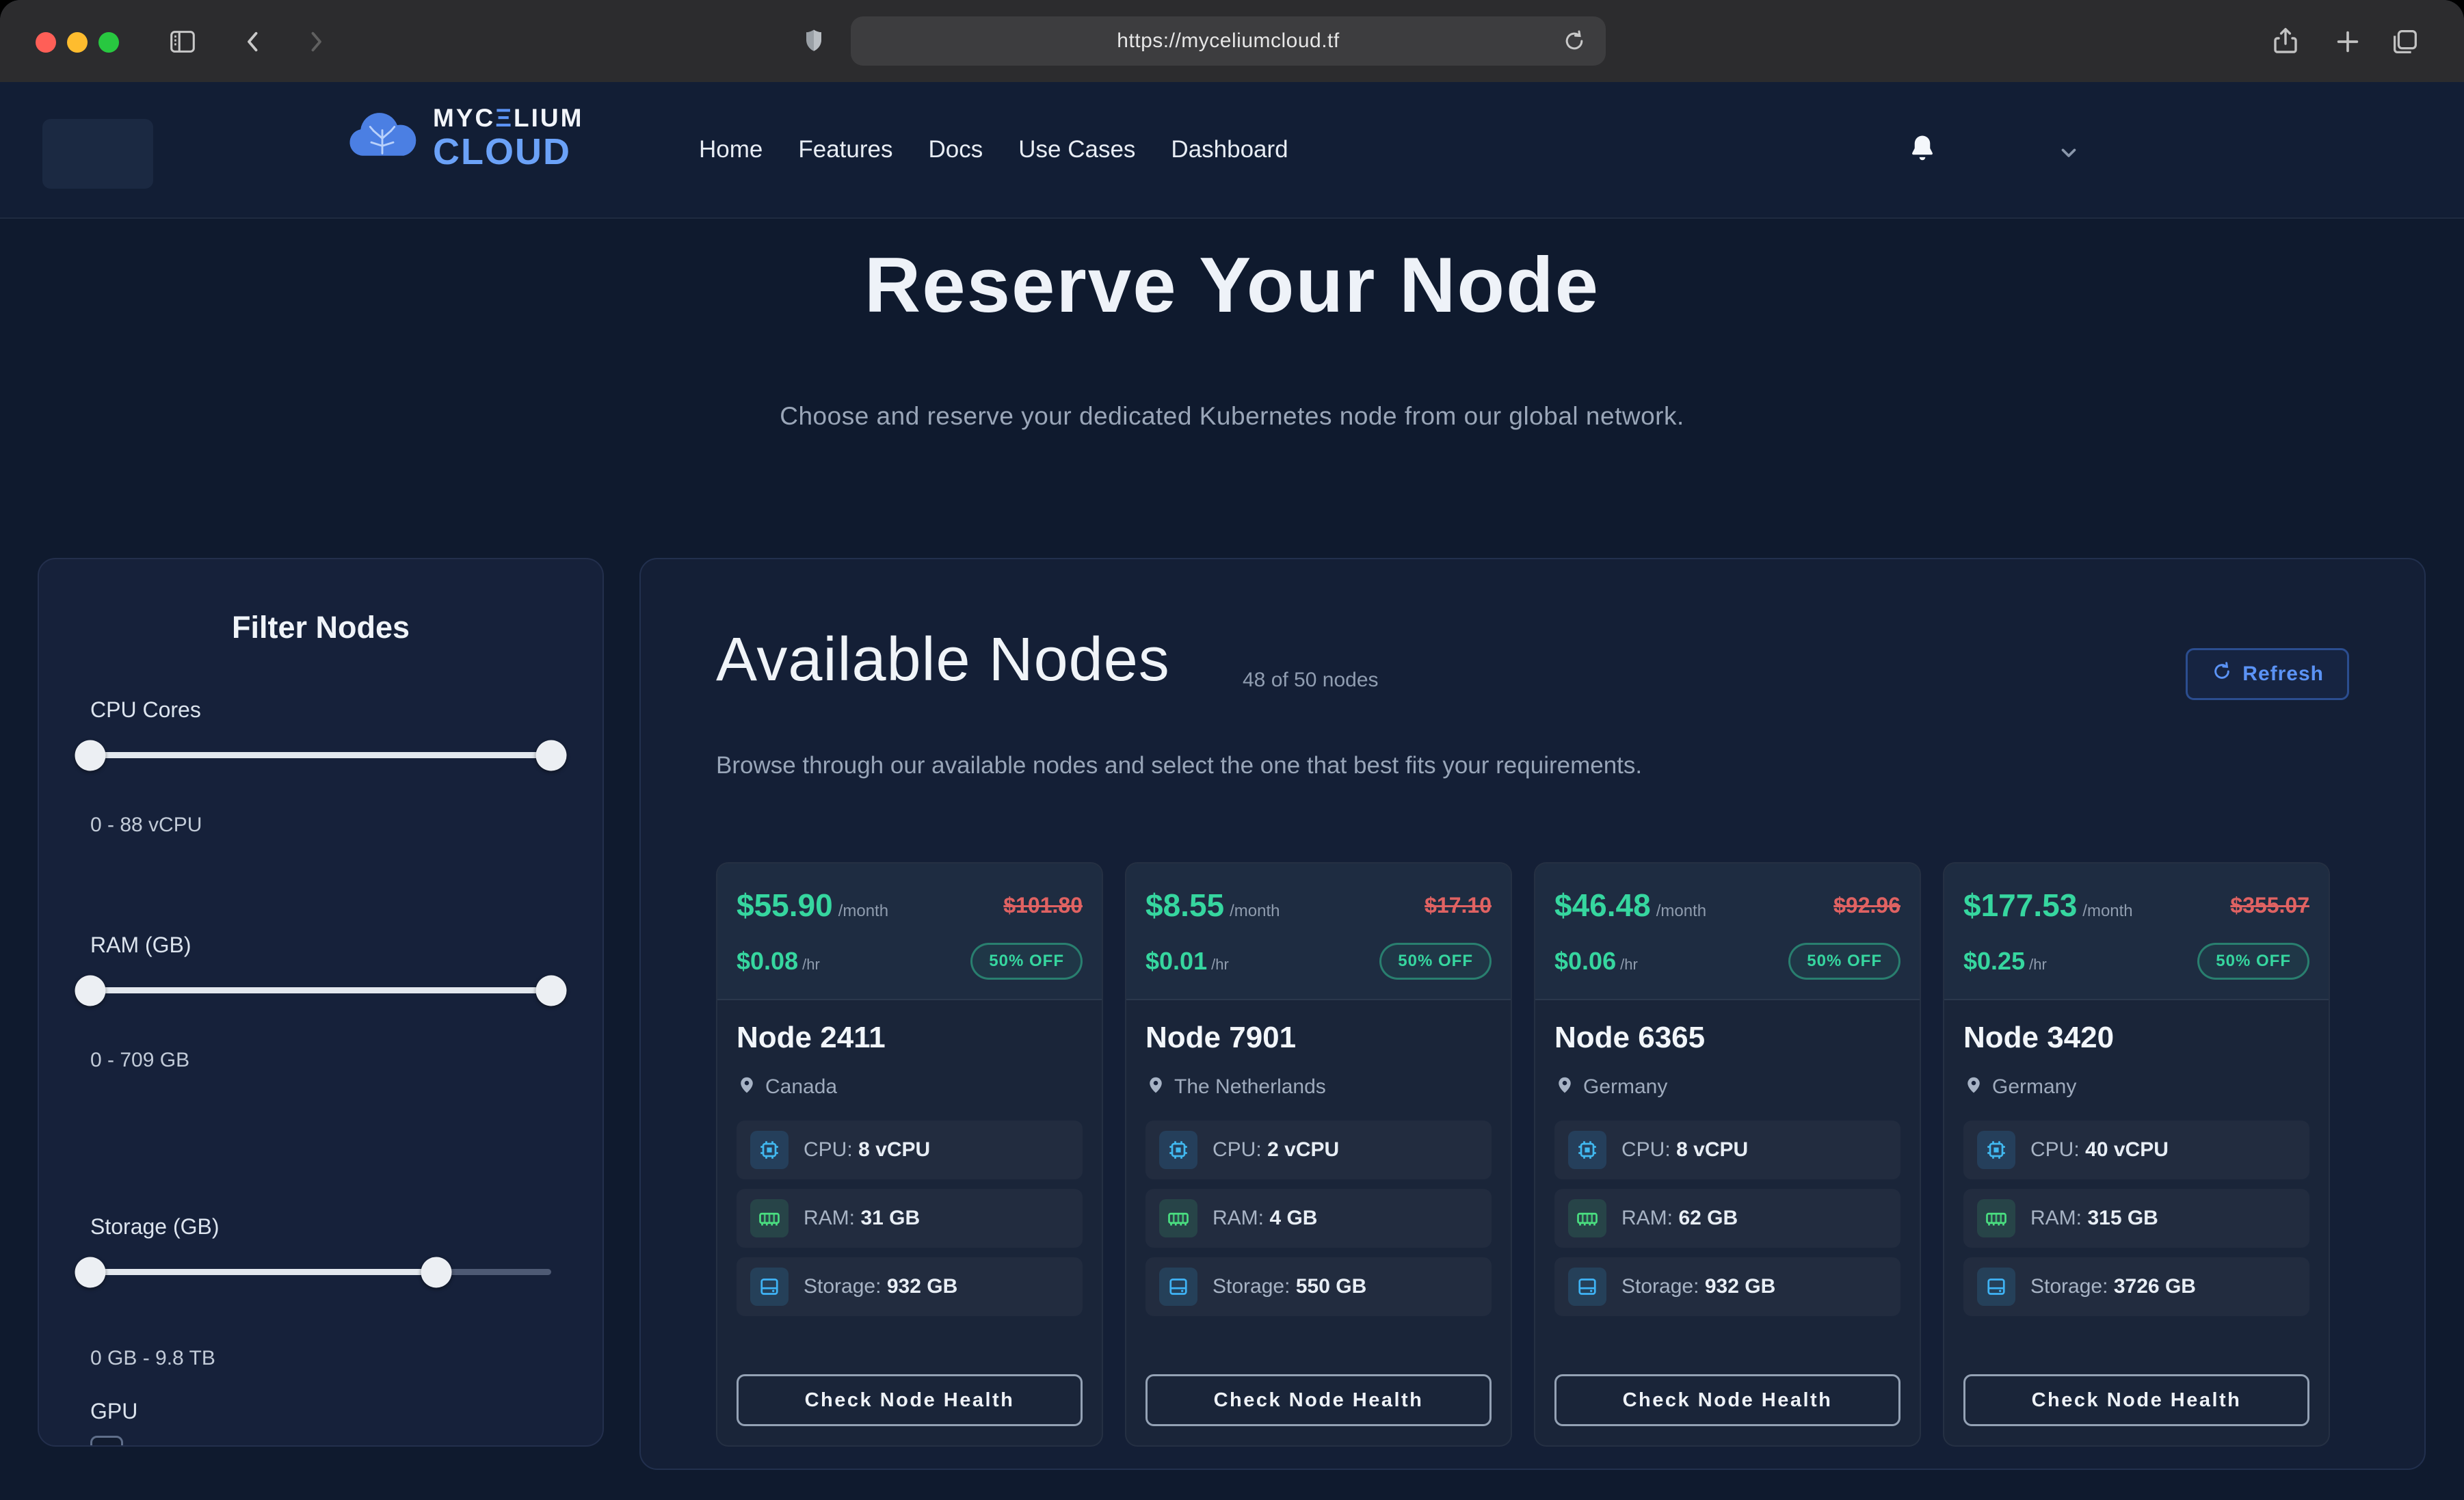 This screenshot has height=1500, width=2464. Describe the element at coordinates (1458, 905) in the screenshot. I see `original-price: $17.10` at that location.